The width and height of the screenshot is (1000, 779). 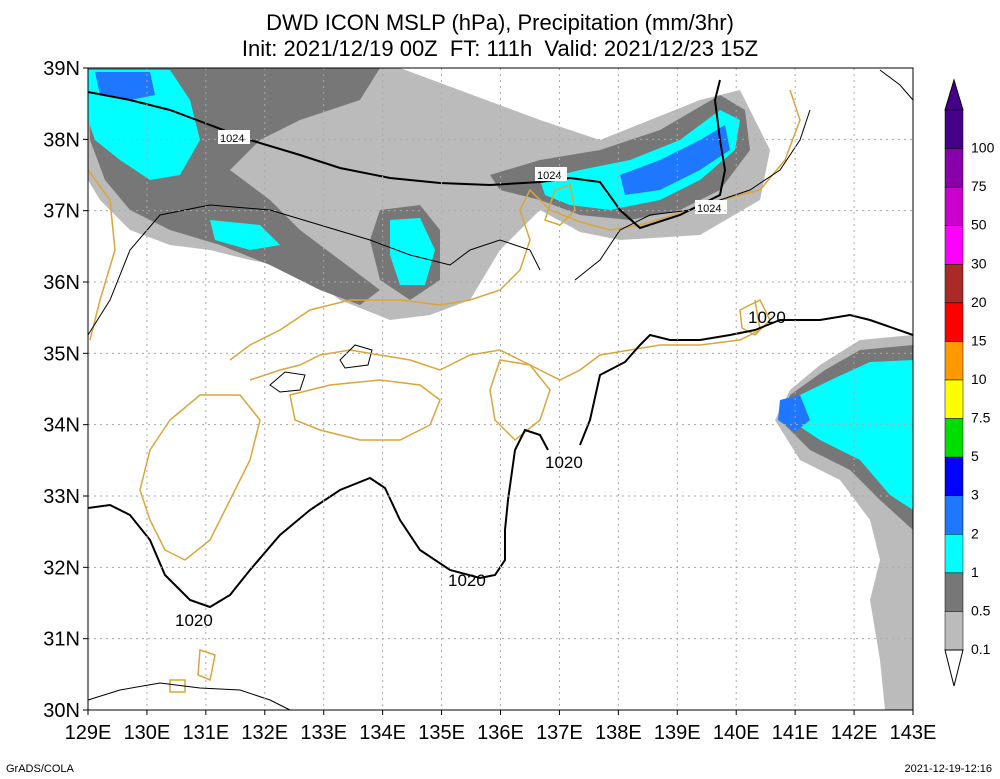 What do you see at coordinates (979, 302) in the screenshot?
I see `colorbar-label: 20` at bounding box center [979, 302].